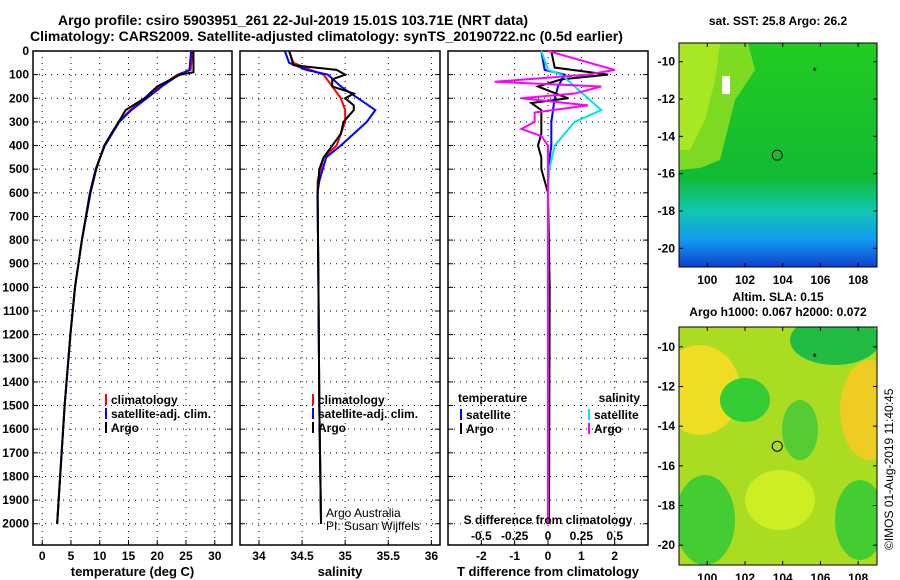 This screenshot has width=900, height=580. I want to click on map-title: sat. SST: 25.8 Argo: 26.2, so click(778, 21).